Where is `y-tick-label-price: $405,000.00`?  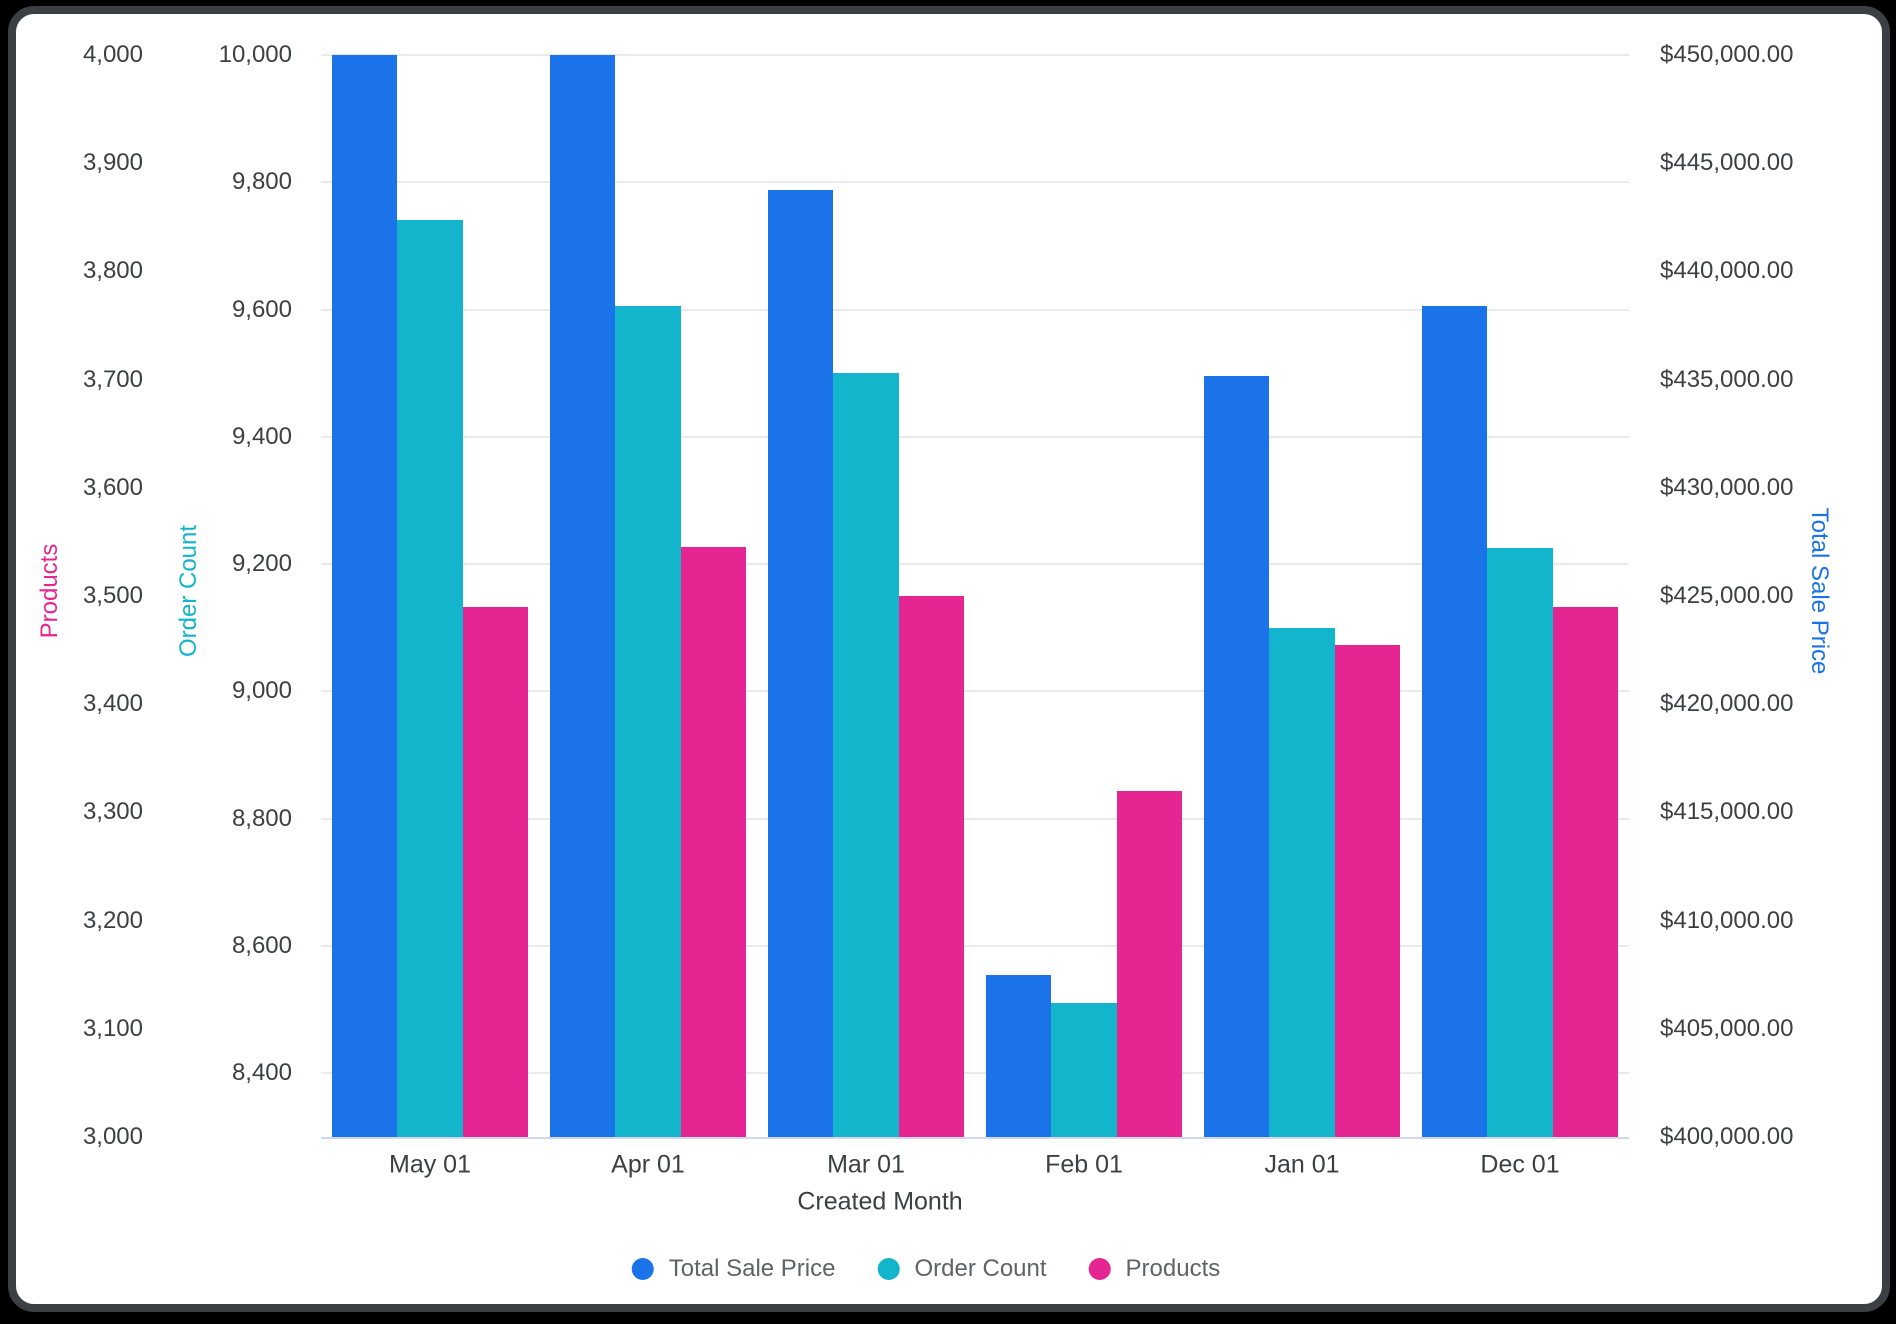
y-tick-label-price: $405,000.00 is located at coordinates (1727, 1028).